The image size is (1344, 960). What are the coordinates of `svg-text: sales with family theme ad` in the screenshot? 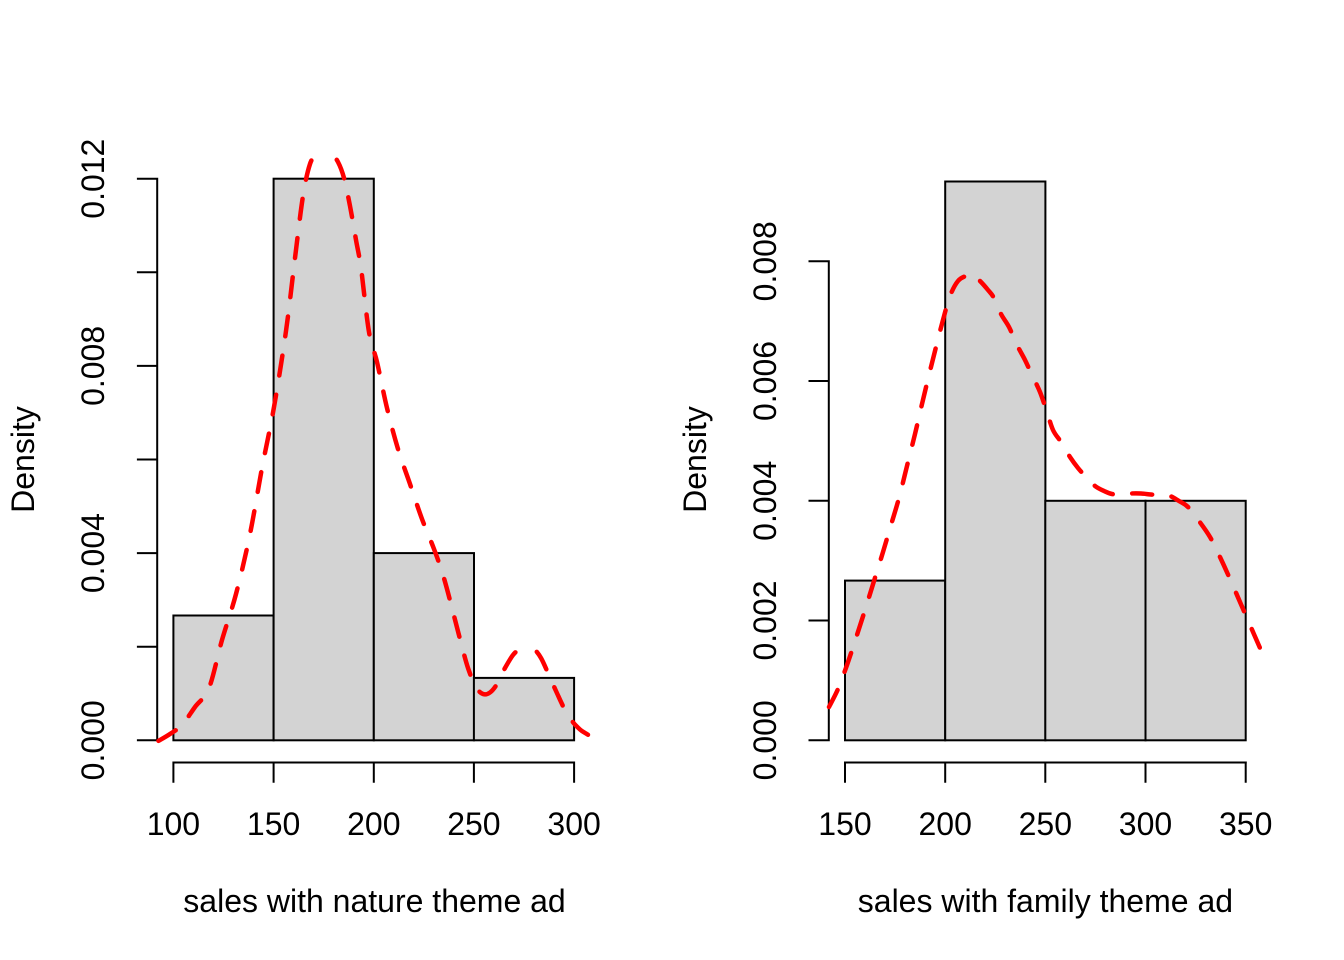 It's located at (1045, 901).